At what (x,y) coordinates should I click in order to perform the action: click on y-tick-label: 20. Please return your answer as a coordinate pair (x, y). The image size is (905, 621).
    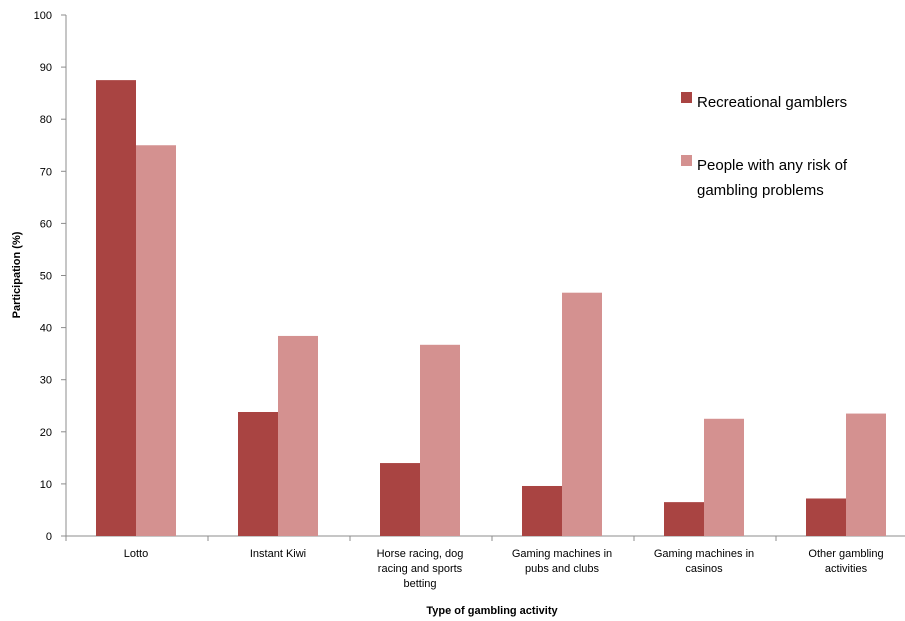
    Looking at the image, I should click on (46, 433).